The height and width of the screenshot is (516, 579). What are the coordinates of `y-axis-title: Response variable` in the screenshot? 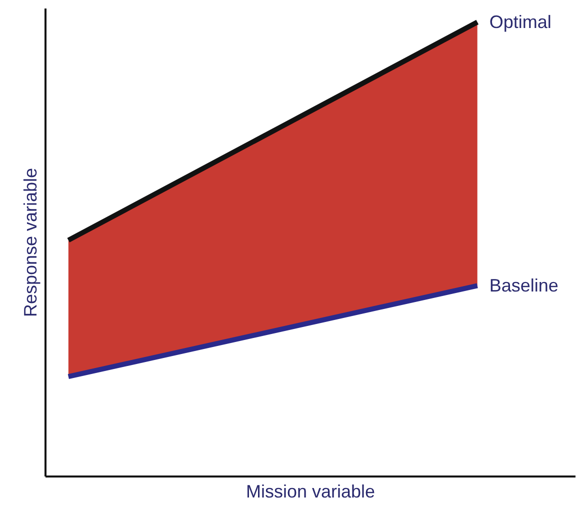 It's located at (30, 243).